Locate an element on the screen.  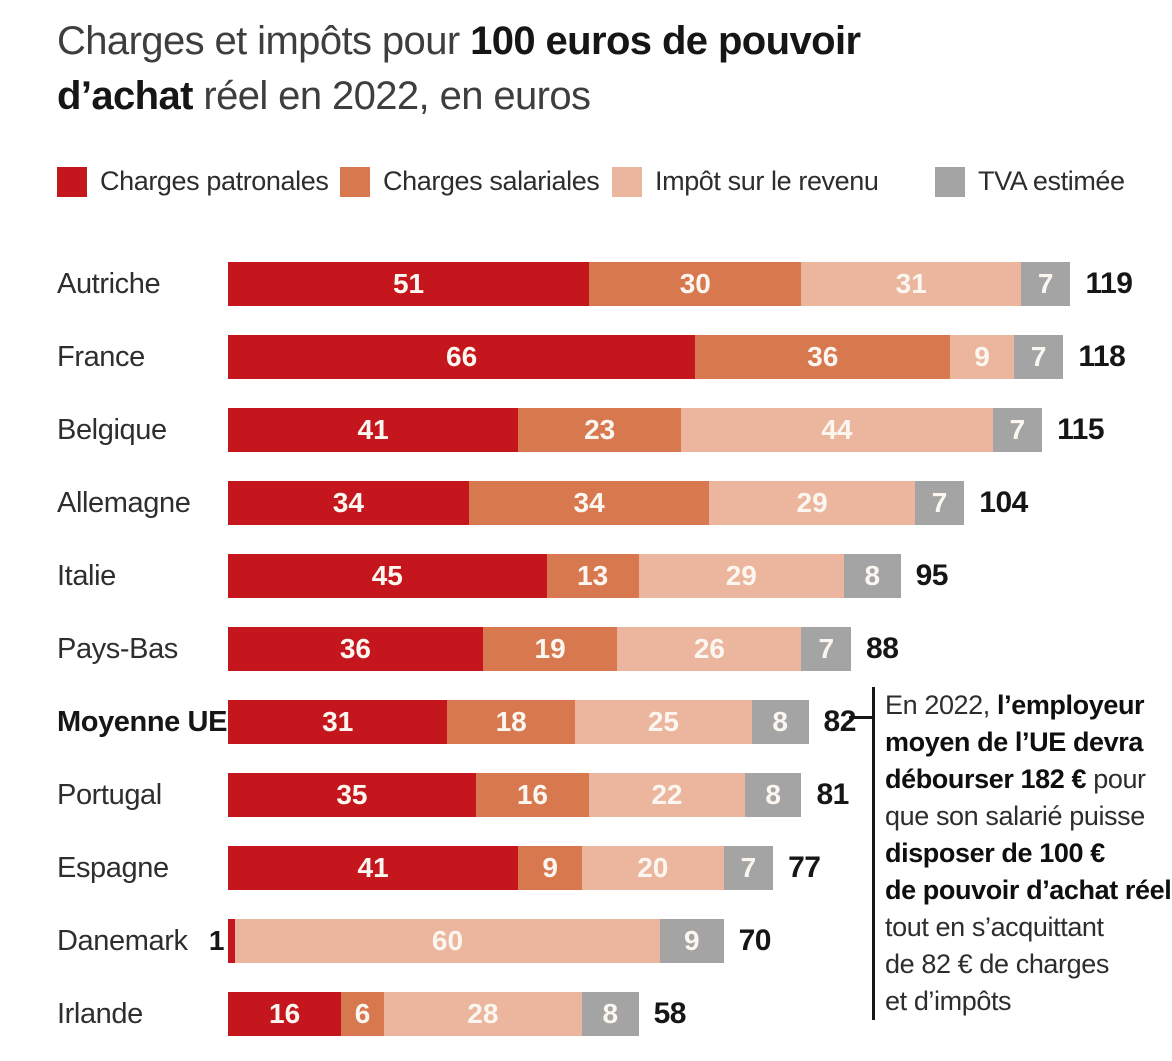
stacked-bar: 51 30 31 7 is located at coordinates (649, 284).